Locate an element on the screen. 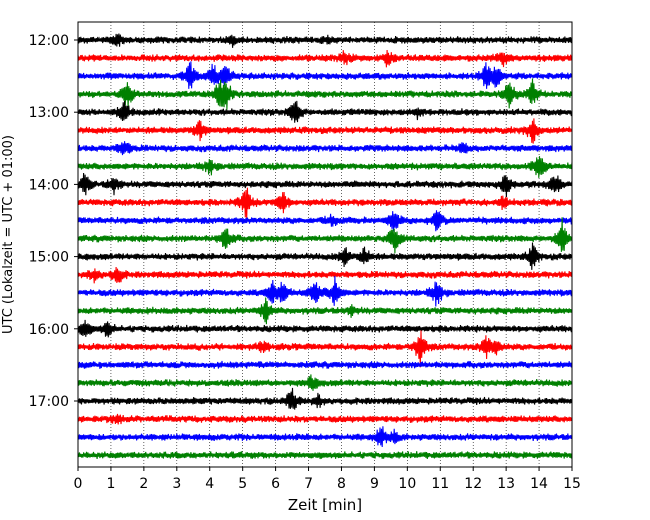 This screenshot has width=650, height=520. x-tick-label: 5 is located at coordinates (242, 484).